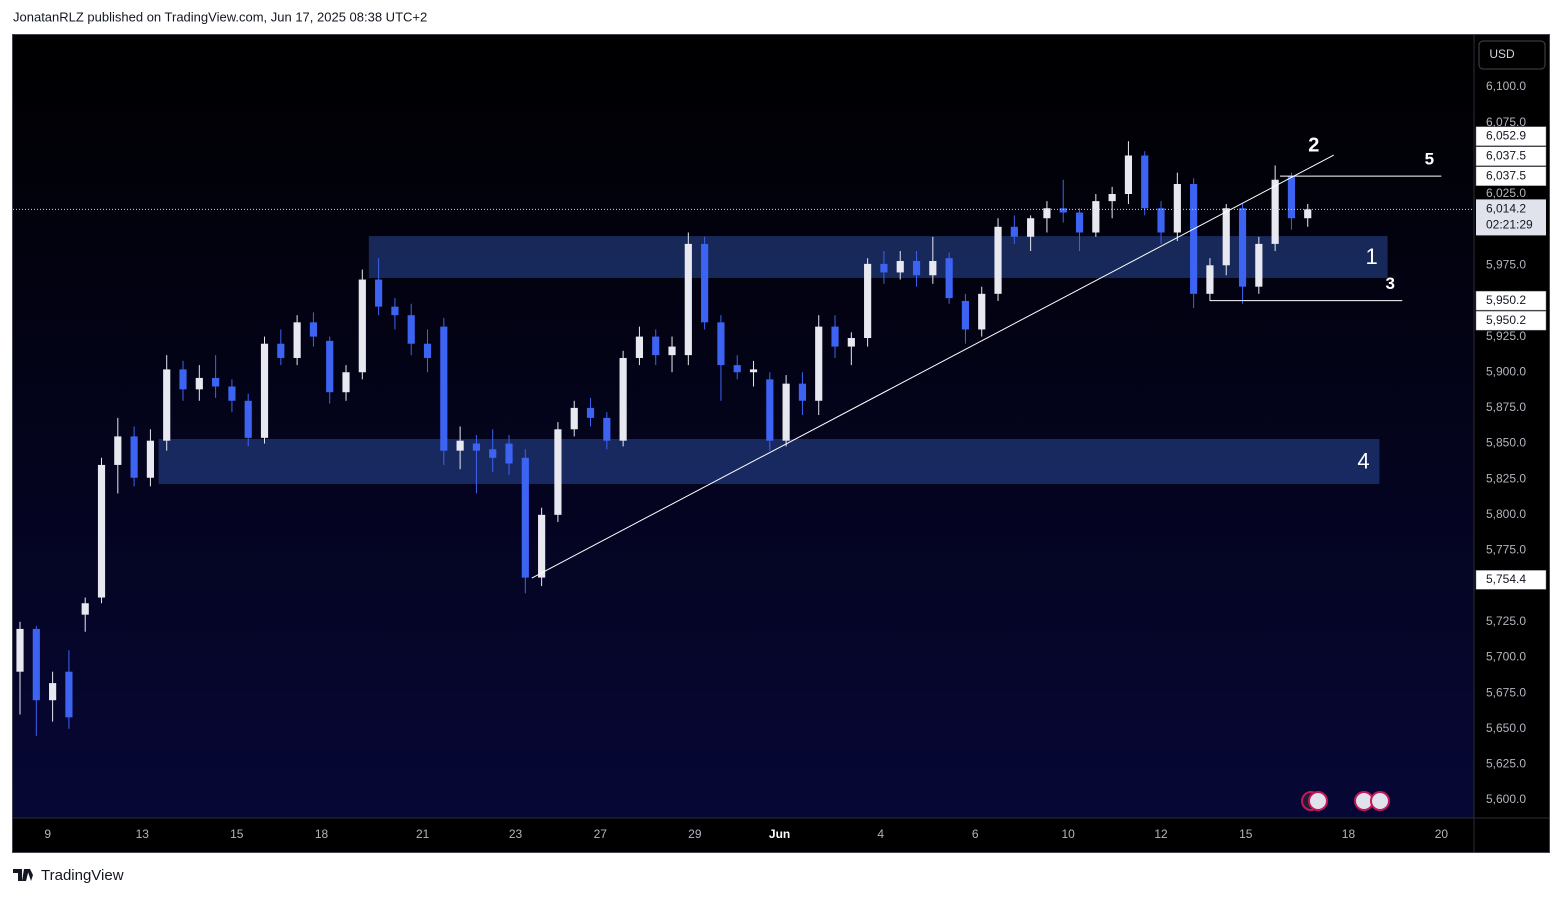 This screenshot has height=897, width=1563. I want to click on y-tick-label: 5,650.0, so click(1506, 728).